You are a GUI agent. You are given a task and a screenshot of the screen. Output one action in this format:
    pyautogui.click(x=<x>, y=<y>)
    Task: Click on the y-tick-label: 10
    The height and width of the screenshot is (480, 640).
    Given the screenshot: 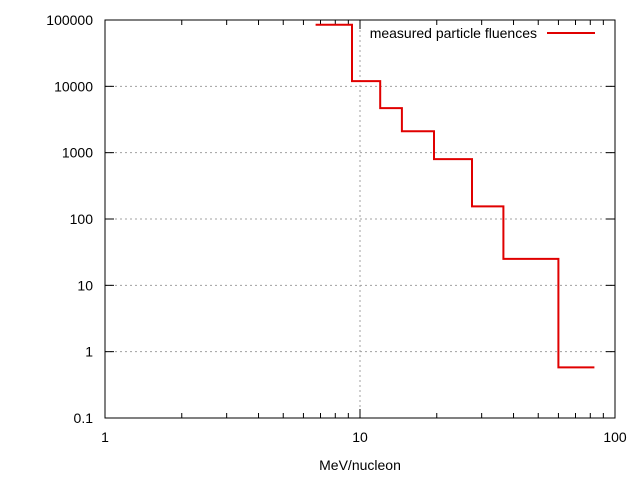 What is the action you would take?
    pyautogui.click(x=85, y=285)
    